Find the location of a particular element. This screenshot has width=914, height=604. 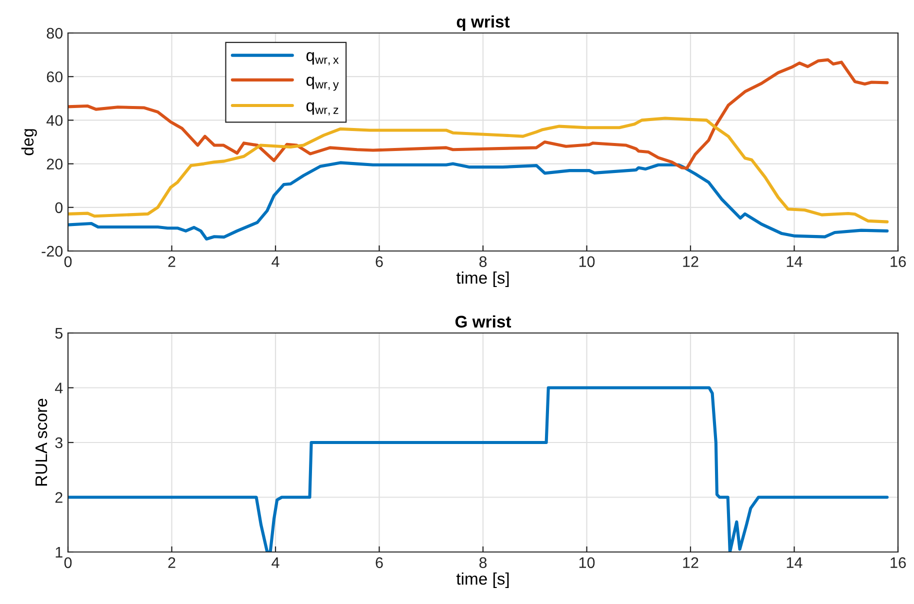

y-tick-label: 60 is located at coordinates (54, 76).